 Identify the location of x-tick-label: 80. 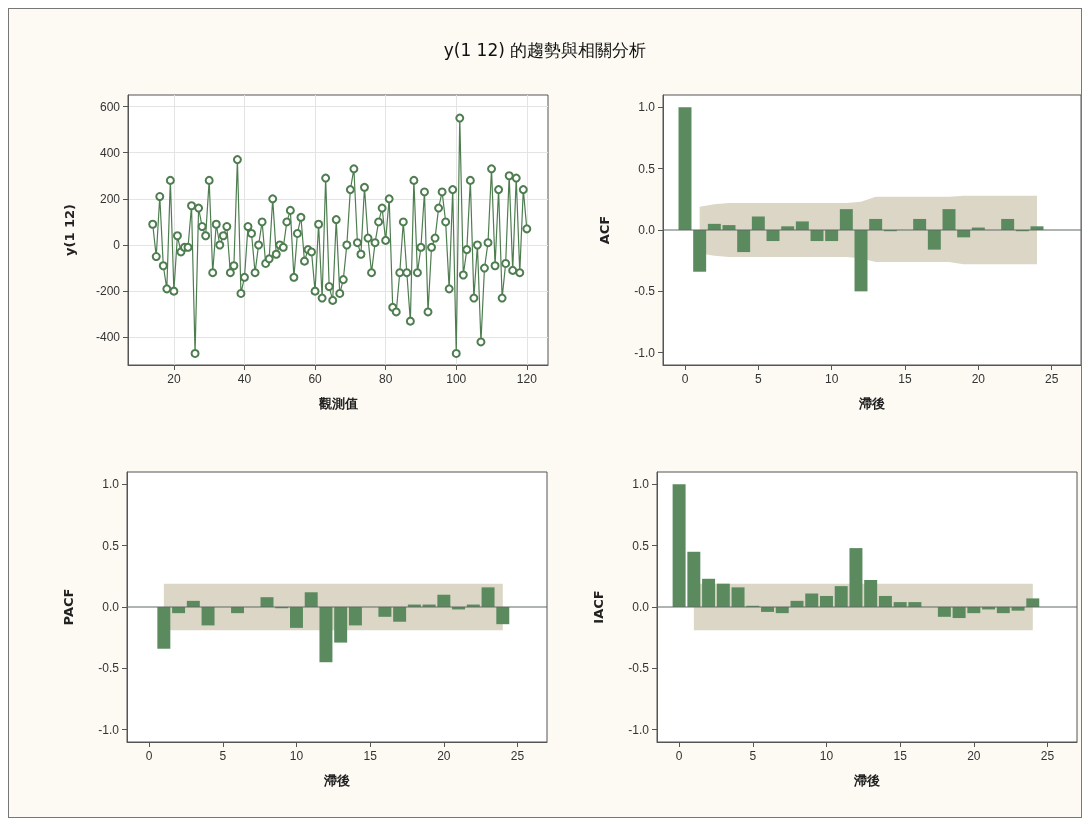
(385, 379).